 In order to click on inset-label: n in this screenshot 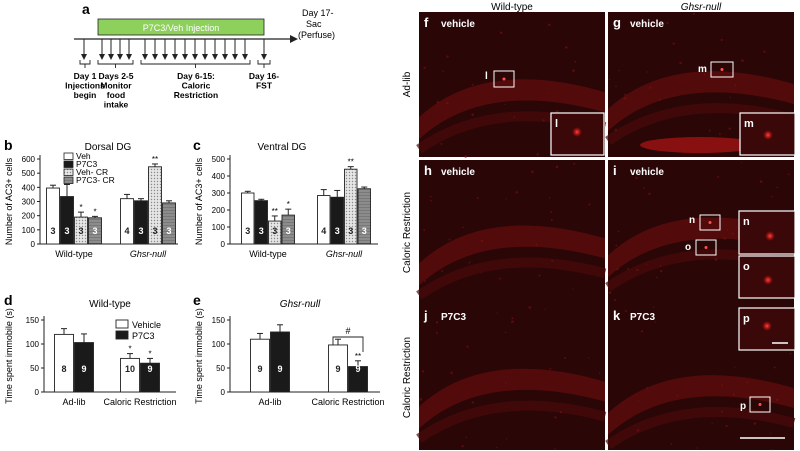, I will do `click(746, 222)`.